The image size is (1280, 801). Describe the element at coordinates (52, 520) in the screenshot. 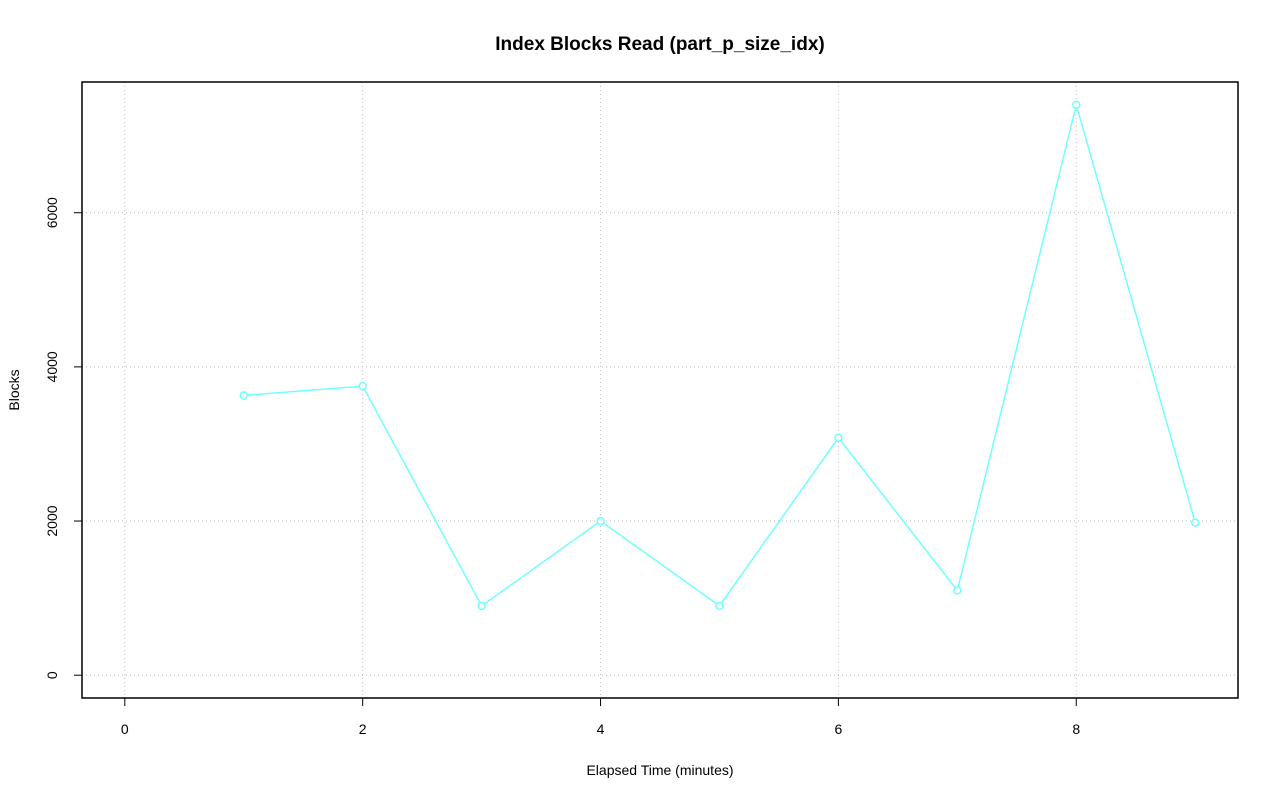

I see `y-tick-label: 2000` at that location.